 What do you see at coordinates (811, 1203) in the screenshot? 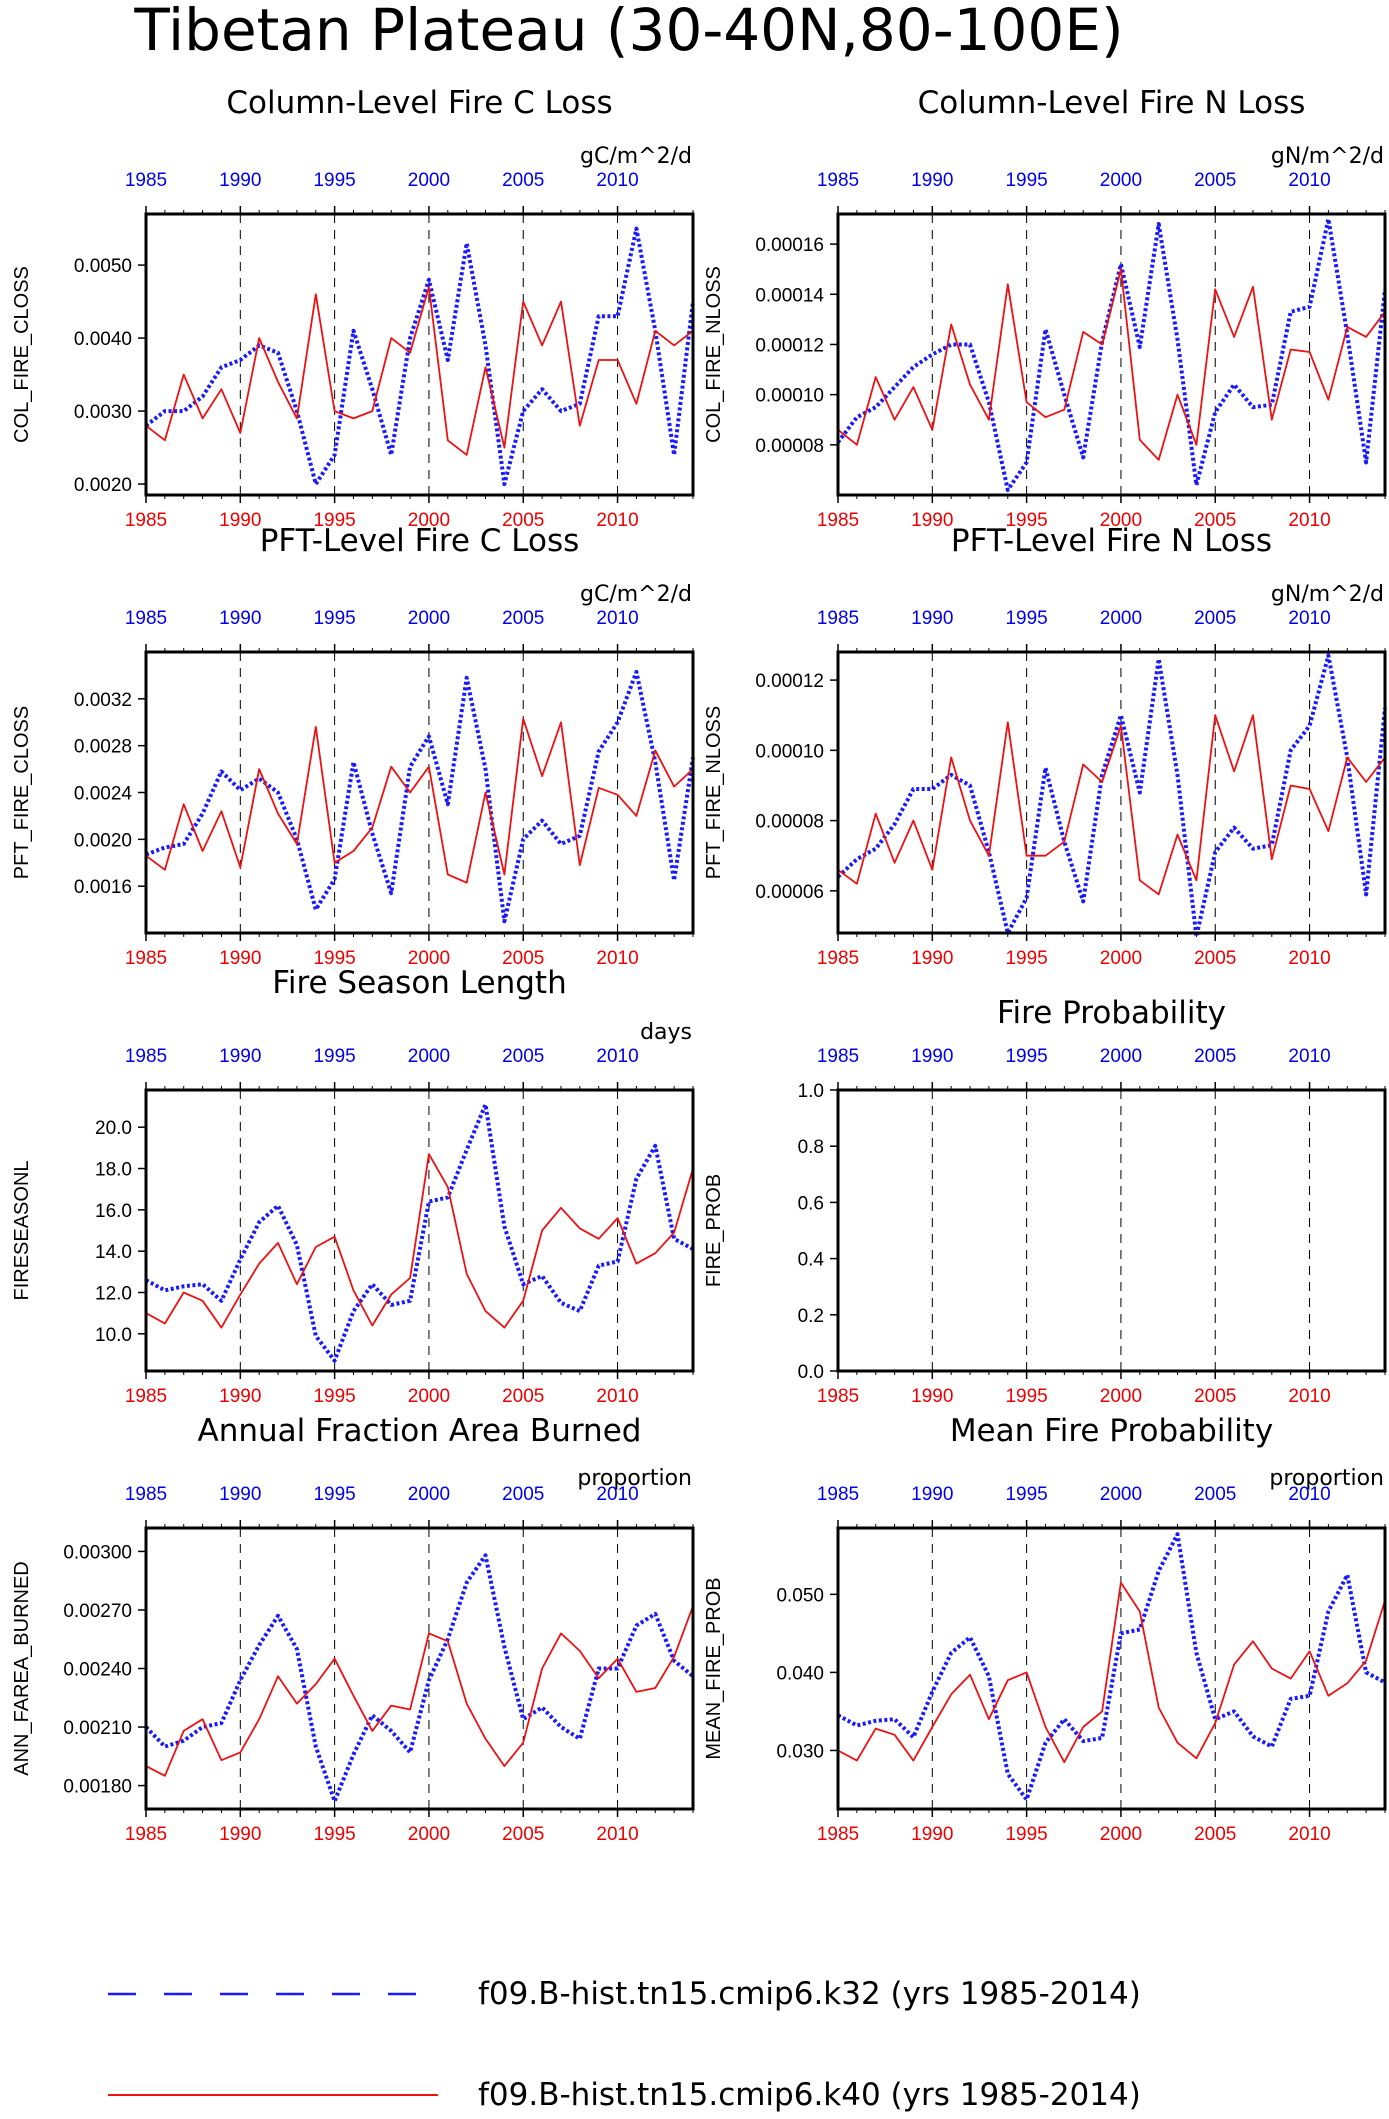
I see `y-tick-label: 0.6` at bounding box center [811, 1203].